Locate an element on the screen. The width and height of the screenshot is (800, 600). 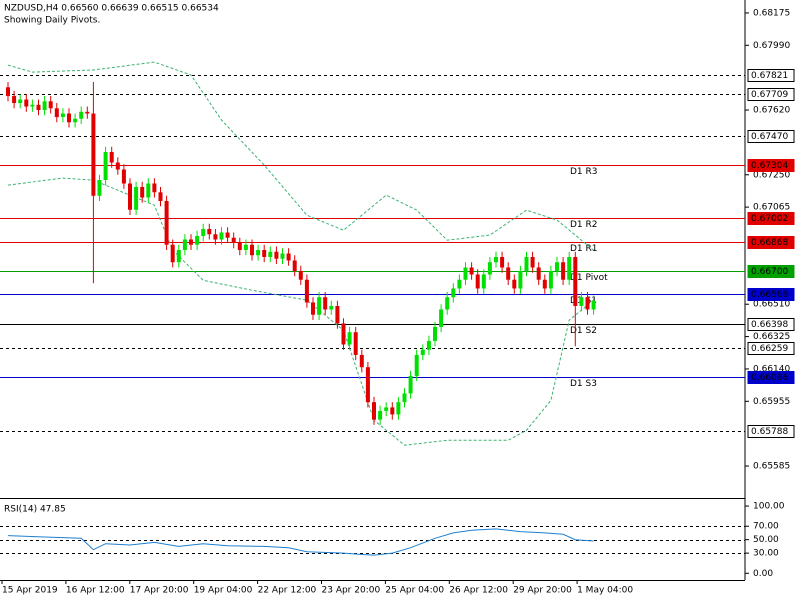
rsi-title: RSI(14) 47.85 is located at coordinates (35, 510).